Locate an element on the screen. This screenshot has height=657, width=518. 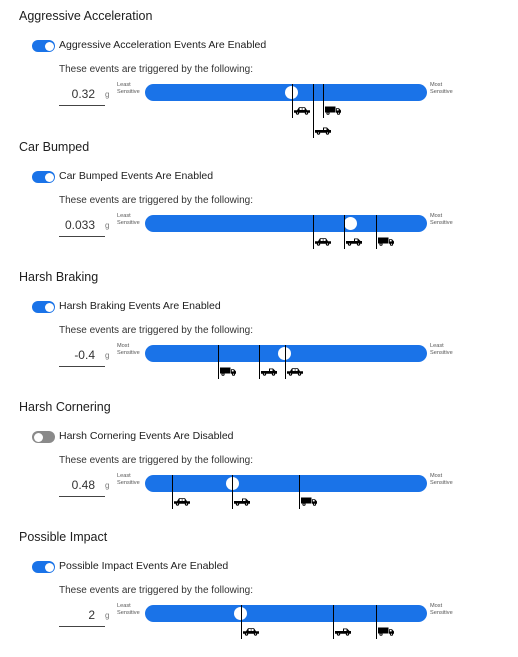
toggle-label: Harsh Cornering Events Are Disabled is located at coordinates (146, 436).